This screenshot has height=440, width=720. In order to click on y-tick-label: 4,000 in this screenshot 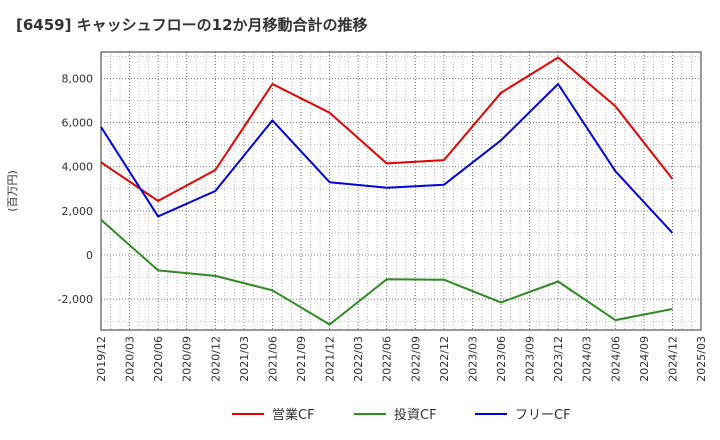, I will do `click(78, 167)`.